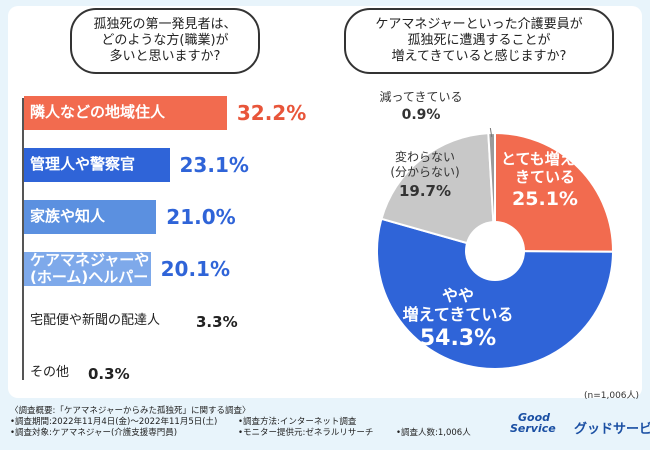 The width and height of the screenshot is (650, 450). What do you see at coordinates (479, 56) in the screenshot?
I see `right-question-line: 増えてきていると感じますか?` at bounding box center [479, 56].